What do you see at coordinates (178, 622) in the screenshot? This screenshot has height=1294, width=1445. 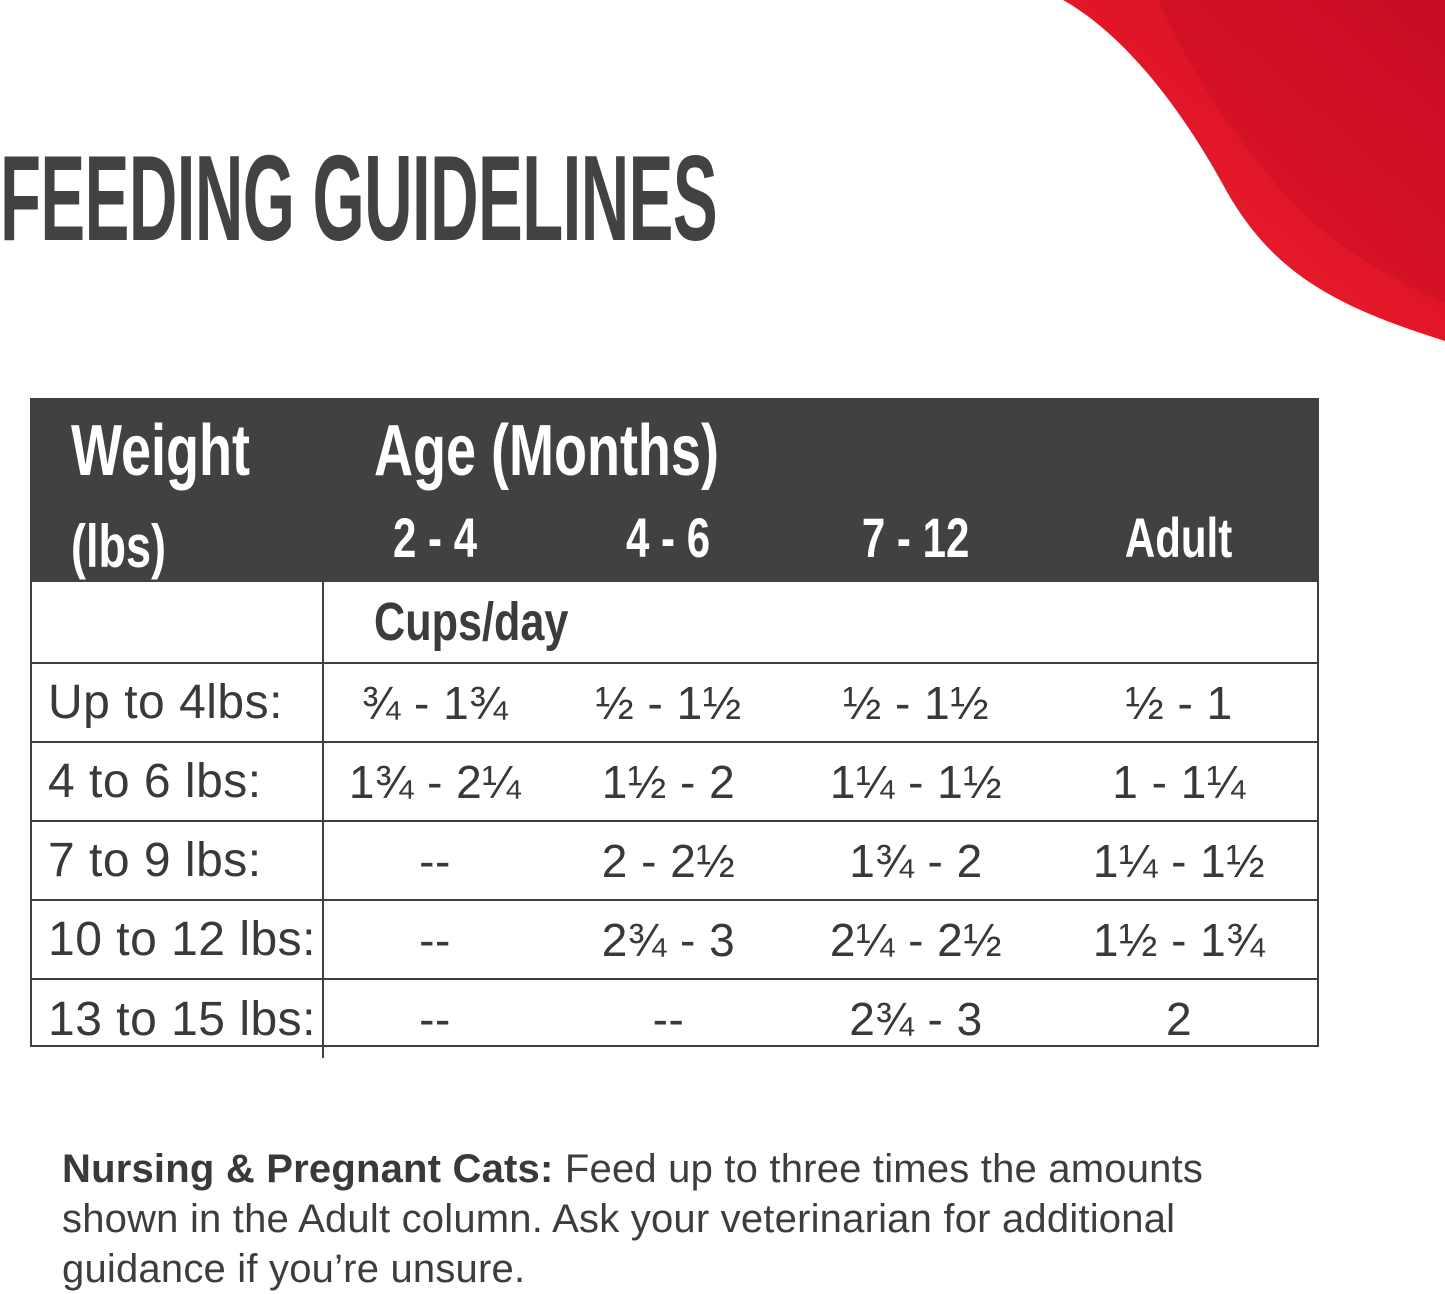 I see `units-row-stub` at bounding box center [178, 622].